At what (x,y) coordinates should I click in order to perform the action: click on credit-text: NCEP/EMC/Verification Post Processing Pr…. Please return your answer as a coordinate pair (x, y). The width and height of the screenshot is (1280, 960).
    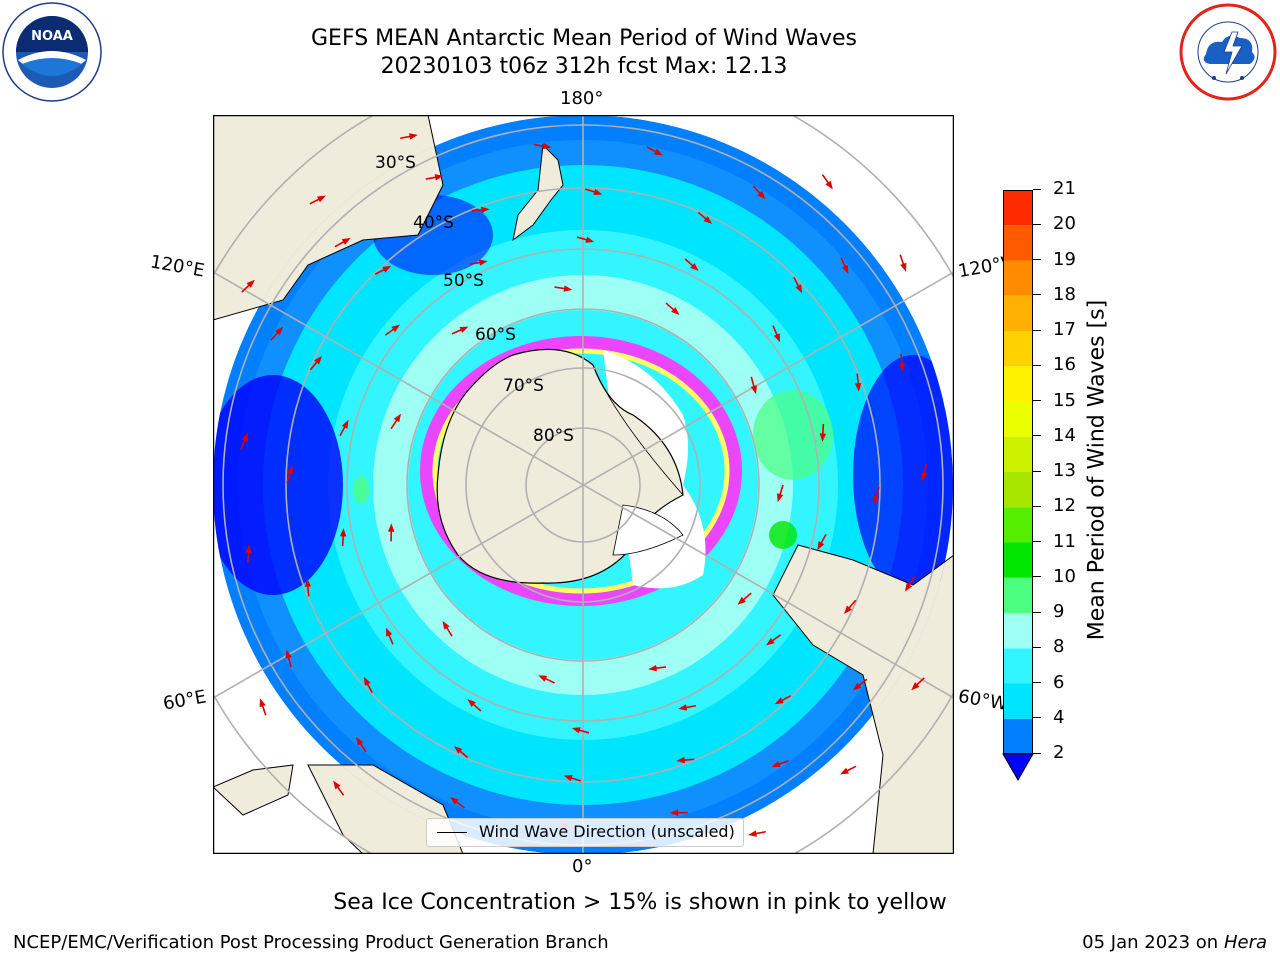
    Looking at the image, I should click on (311, 942).